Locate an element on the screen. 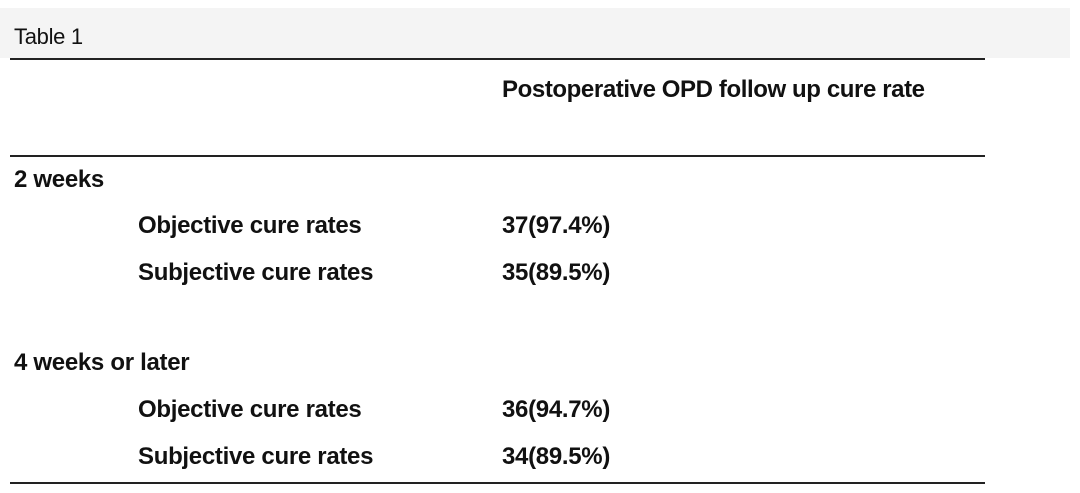  group-label-4-weeks: 4 weeks or later is located at coordinates (102, 362).